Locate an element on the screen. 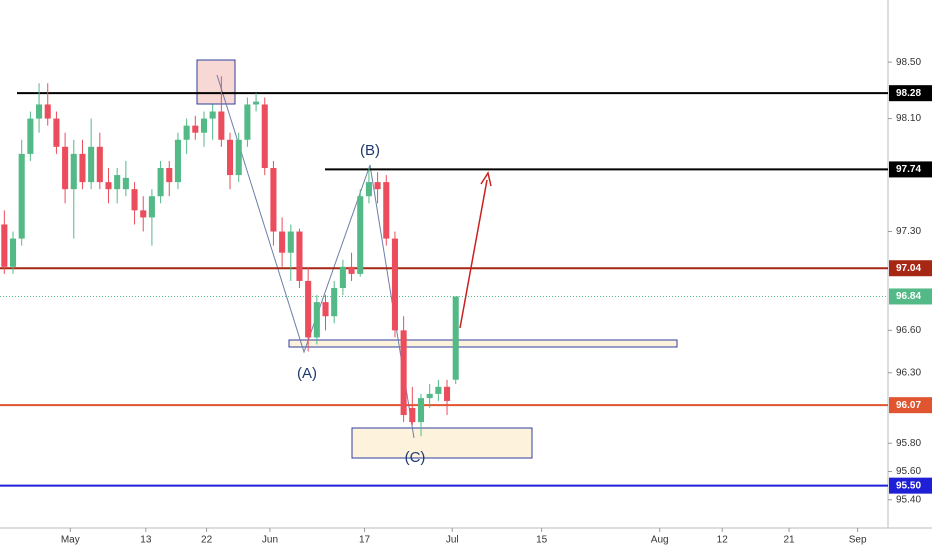 This screenshot has height=550, width=932. y-tick-label: 98.10 is located at coordinates (908, 118).